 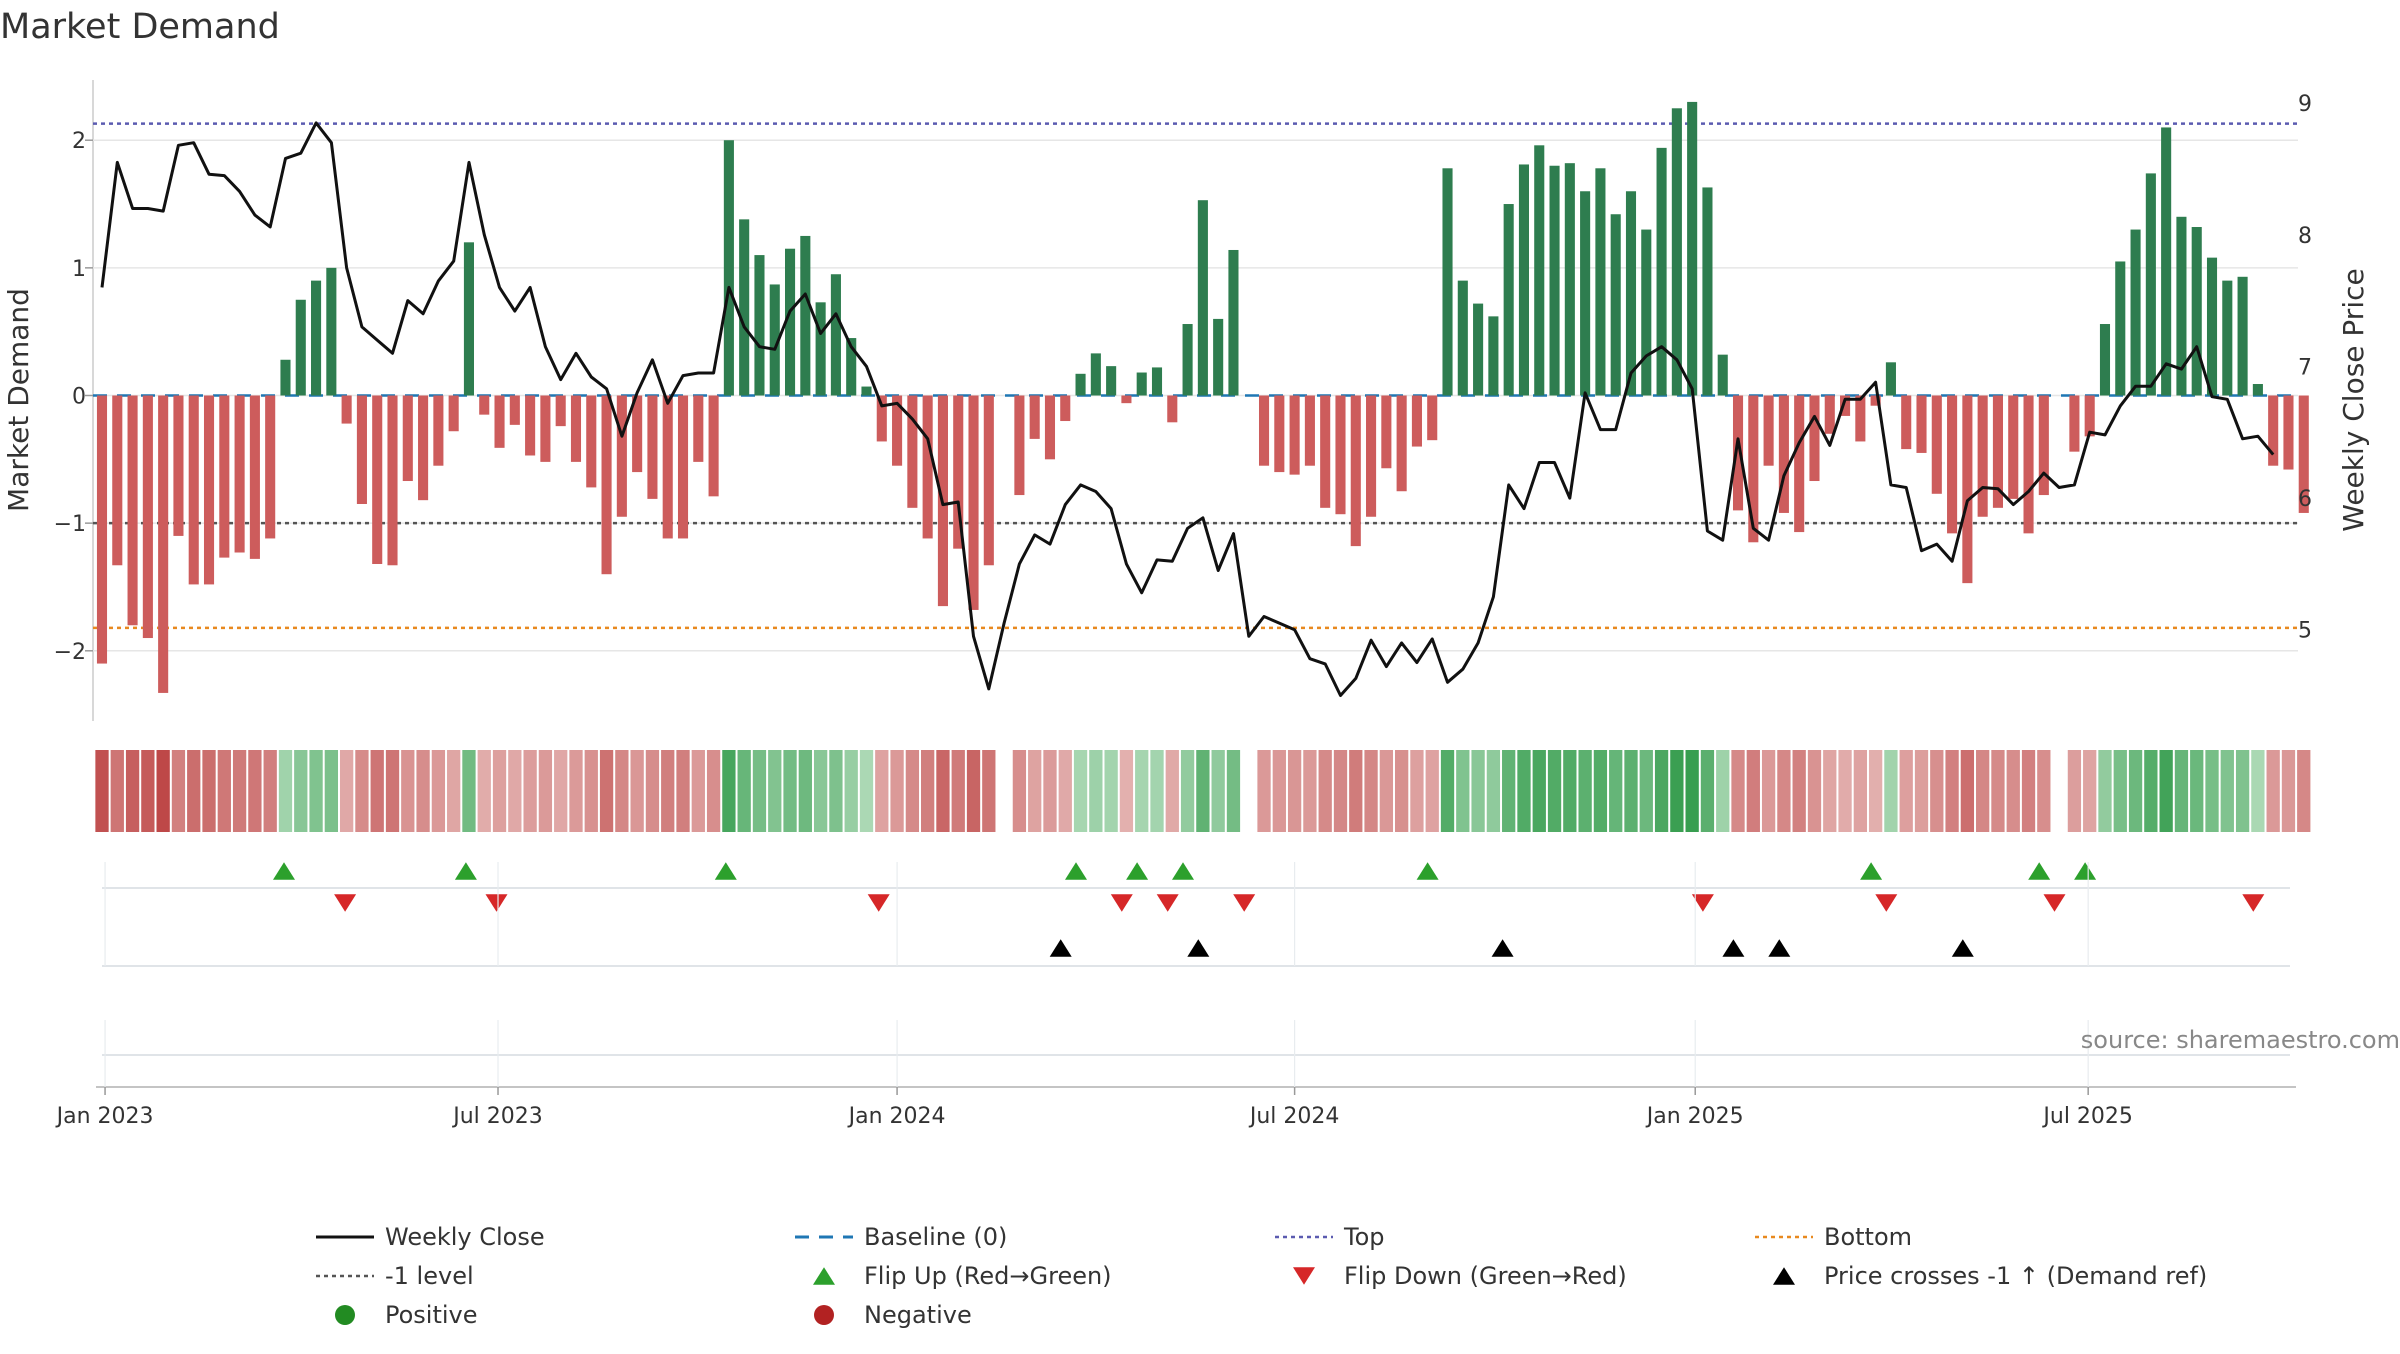 I want to click on left-axis-title: Market Demand, so click(x=18, y=400).